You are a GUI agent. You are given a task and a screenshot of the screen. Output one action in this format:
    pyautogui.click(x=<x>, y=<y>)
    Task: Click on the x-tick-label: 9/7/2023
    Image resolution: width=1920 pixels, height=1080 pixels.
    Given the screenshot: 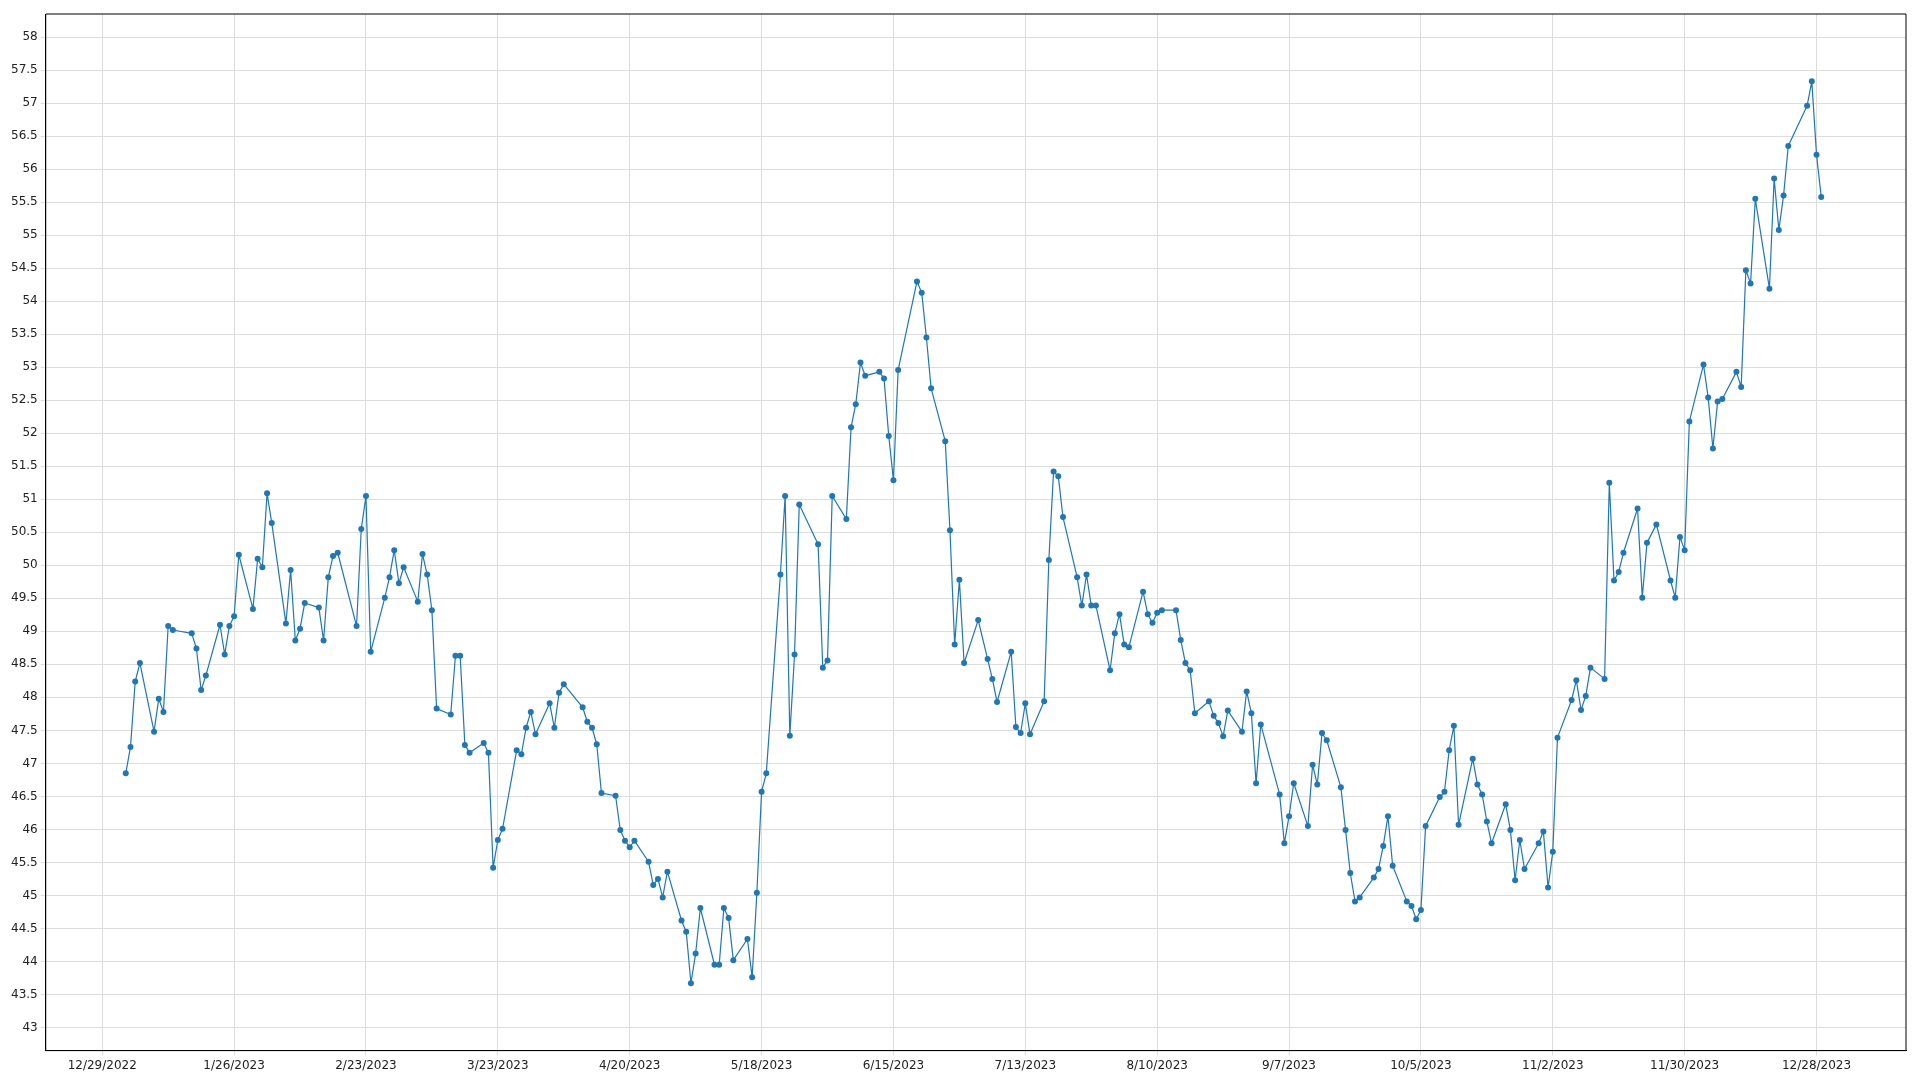 What is the action you would take?
    pyautogui.click(x=1289, y=1064)
    